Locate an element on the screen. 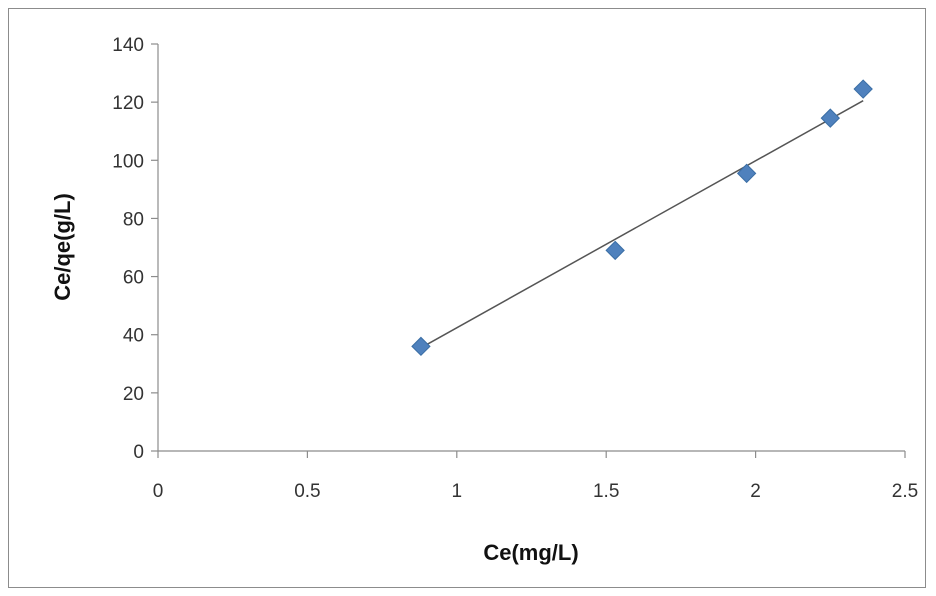 Image resolution: width=936 pixels, height=596 pixels. x-axis-title: Ce(mg/L) is located at coordinates (530, 552).